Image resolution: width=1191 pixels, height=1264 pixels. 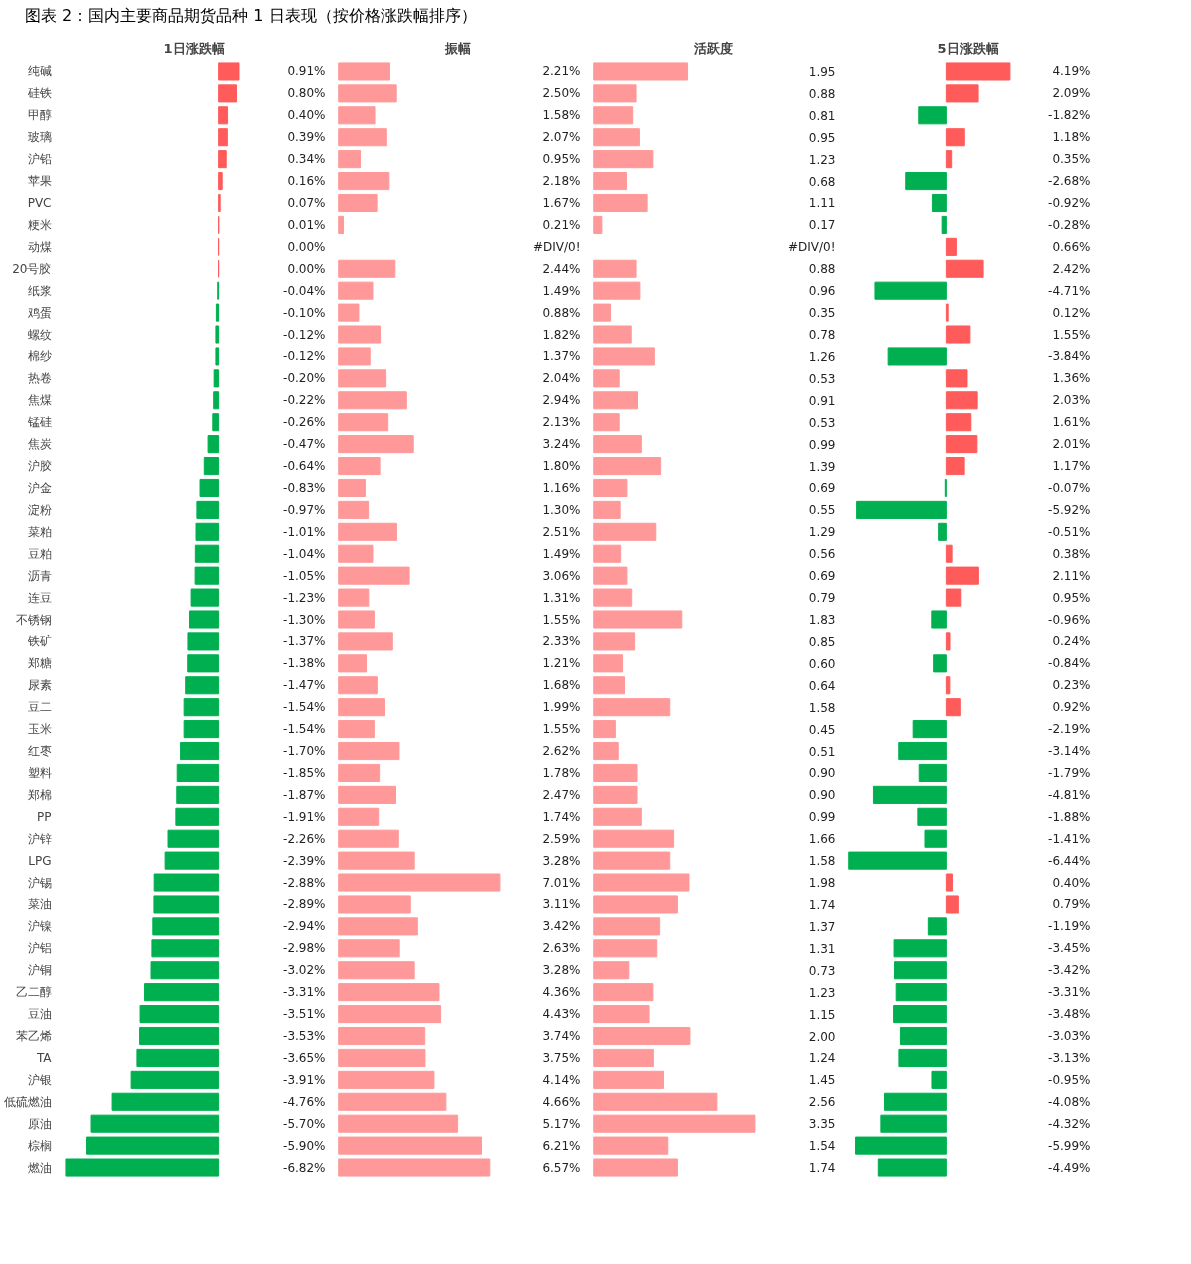 What do you see at coordinates (304, 1145) in the screenshot?
I see `data-label: -5.90%` at bounding box center [304, 1145].